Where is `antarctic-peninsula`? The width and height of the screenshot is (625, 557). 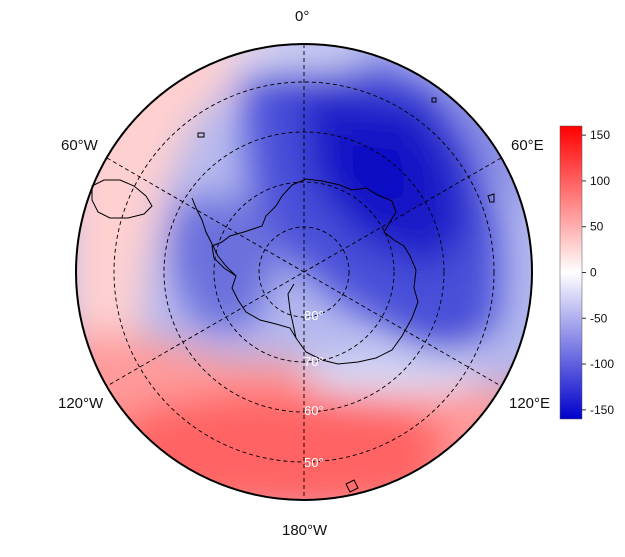
antarctic-peninsula is located at coordinates (214, 237).